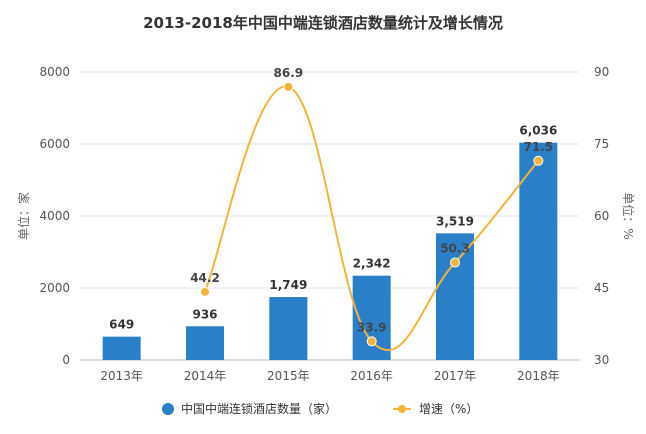 The width and height of the screenshot is (646, 434). Describe the element at coordinates (601, 360) in the screenshot. I see `y-right-tick-label: 30` at that location.